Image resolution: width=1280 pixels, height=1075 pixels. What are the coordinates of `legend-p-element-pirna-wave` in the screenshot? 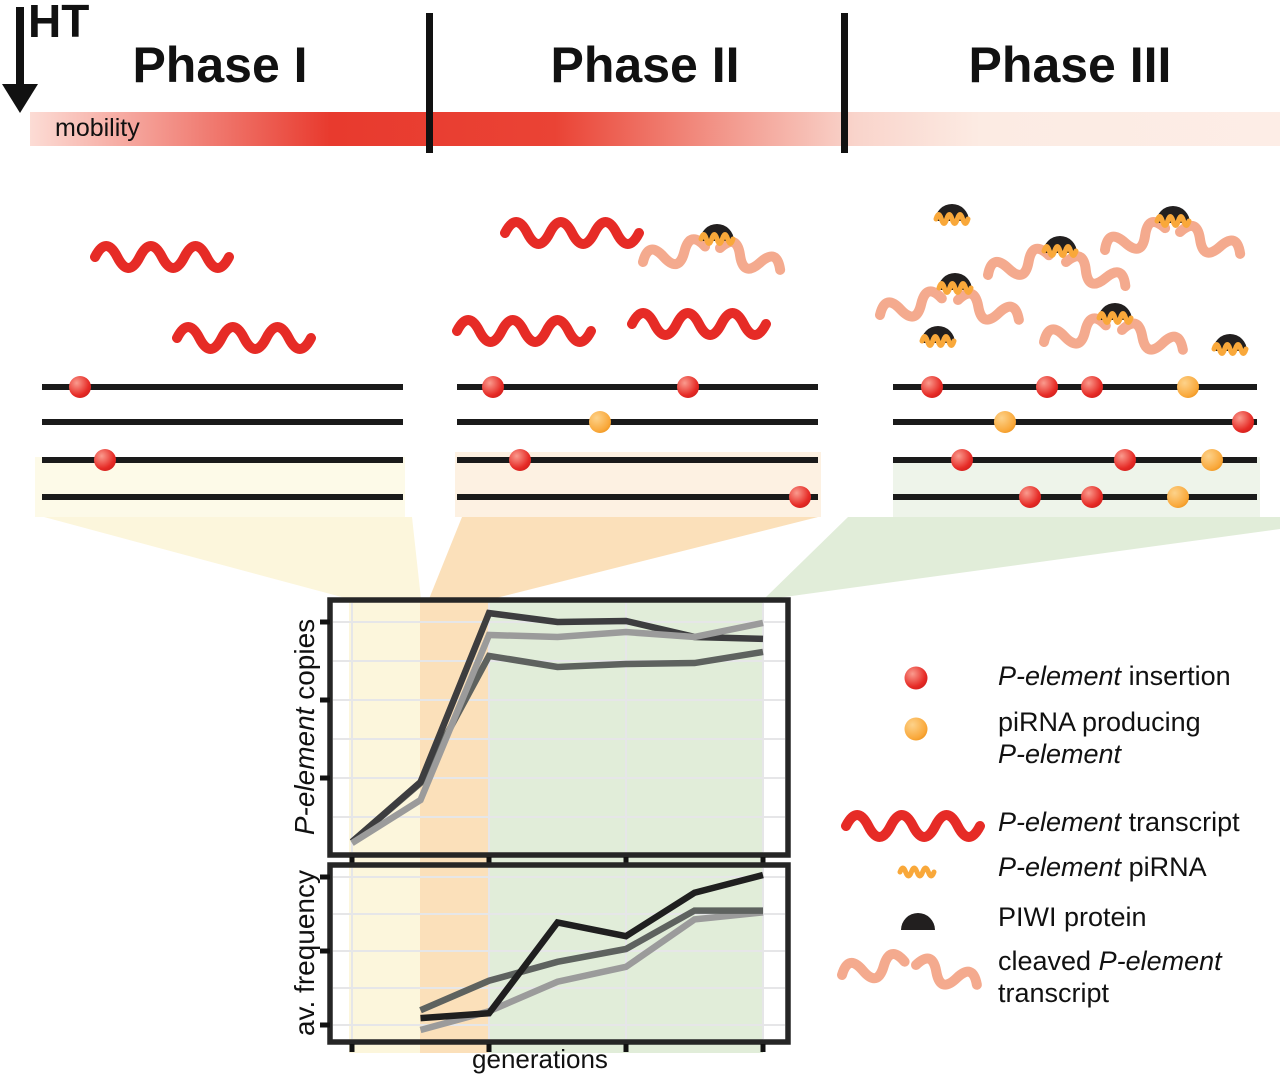 It's located at (917, 872).